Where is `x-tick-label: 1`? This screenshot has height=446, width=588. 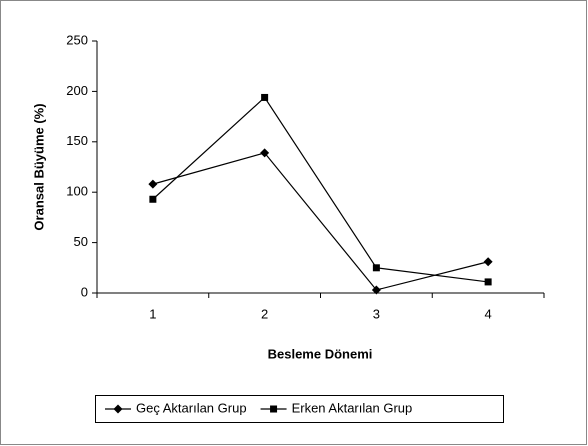 x-tick-label: 1 is located at coordinates (152, 313).